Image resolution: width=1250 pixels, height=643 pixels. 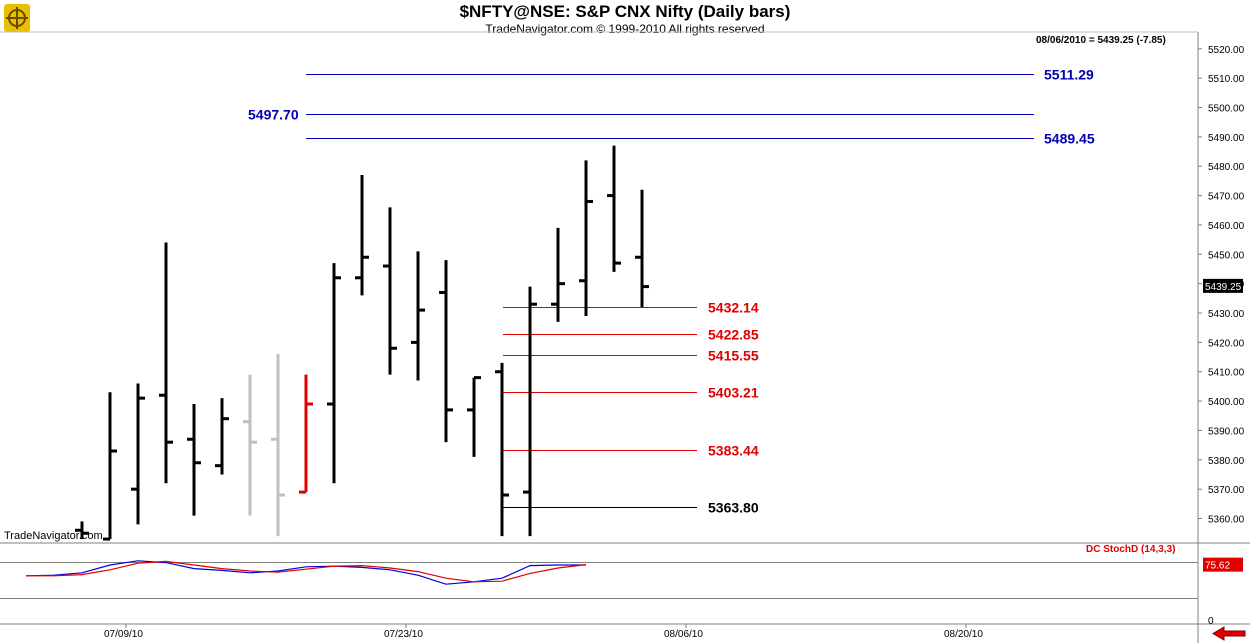 What do you see at coordinates (1226, 226) in the screenshot?
I see `price-tick-label: 5460.00` at bounding box center [1226, 226].